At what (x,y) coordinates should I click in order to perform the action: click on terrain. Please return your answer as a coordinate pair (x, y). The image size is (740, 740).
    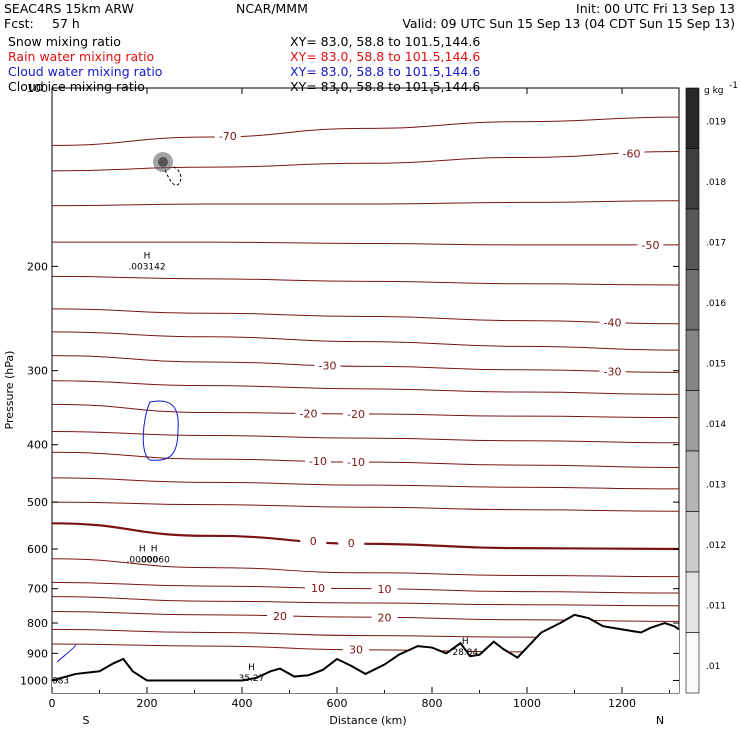
    Looking at the image, I should click on (365, 653).